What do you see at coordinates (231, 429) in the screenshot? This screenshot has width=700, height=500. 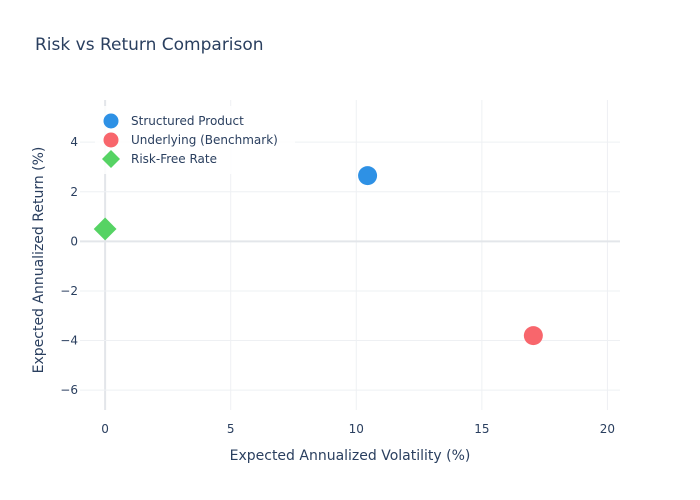 I see `x-tick-label: 5` at bounding box center [231, 429].